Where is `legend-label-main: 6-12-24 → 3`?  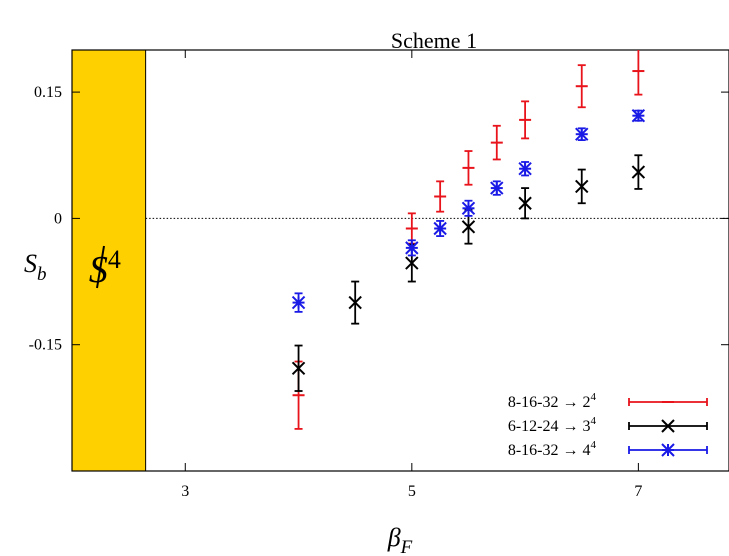 legend-label-main: 6-12-24 → 3 is located at coordinates (549, 426).